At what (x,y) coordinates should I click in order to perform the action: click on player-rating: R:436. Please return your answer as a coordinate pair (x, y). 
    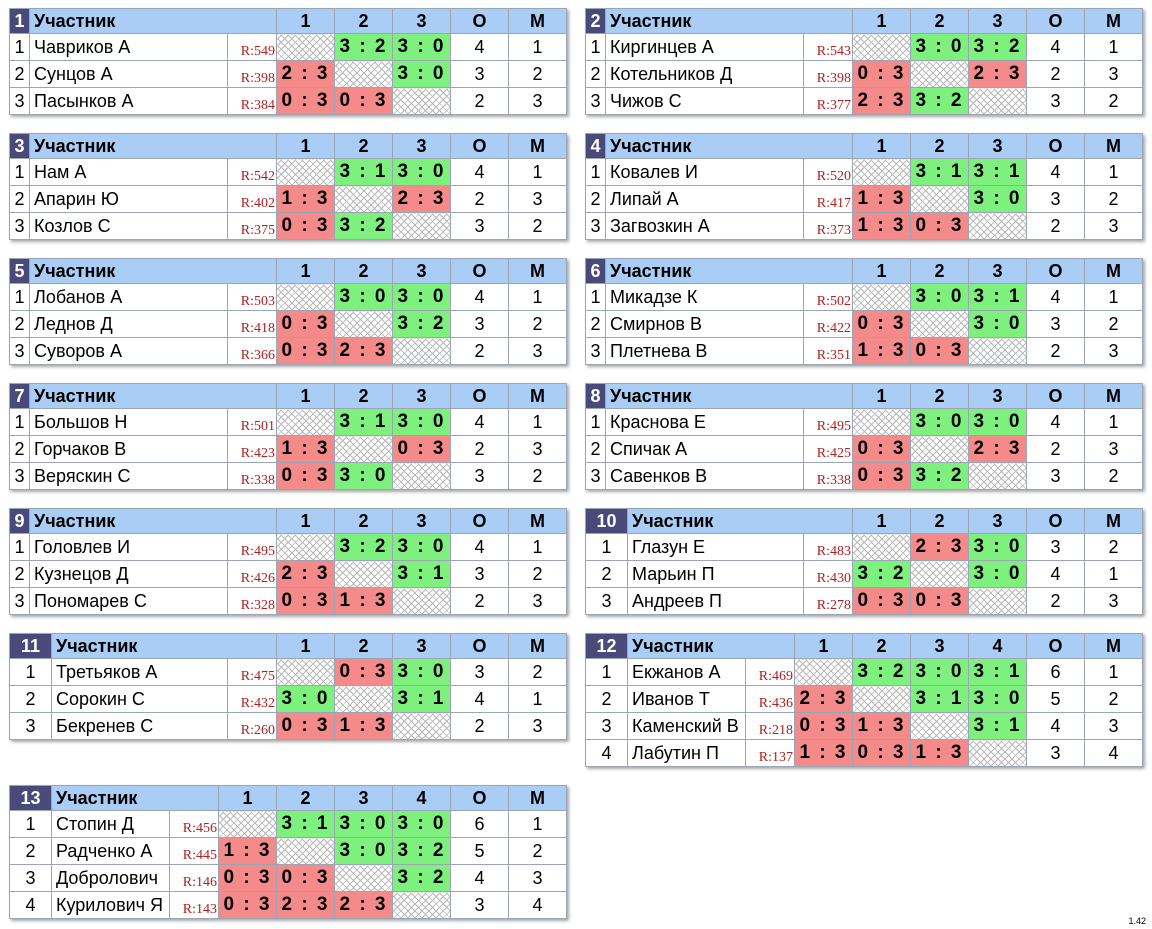
    Looking at the image, I should click on (770, 699).